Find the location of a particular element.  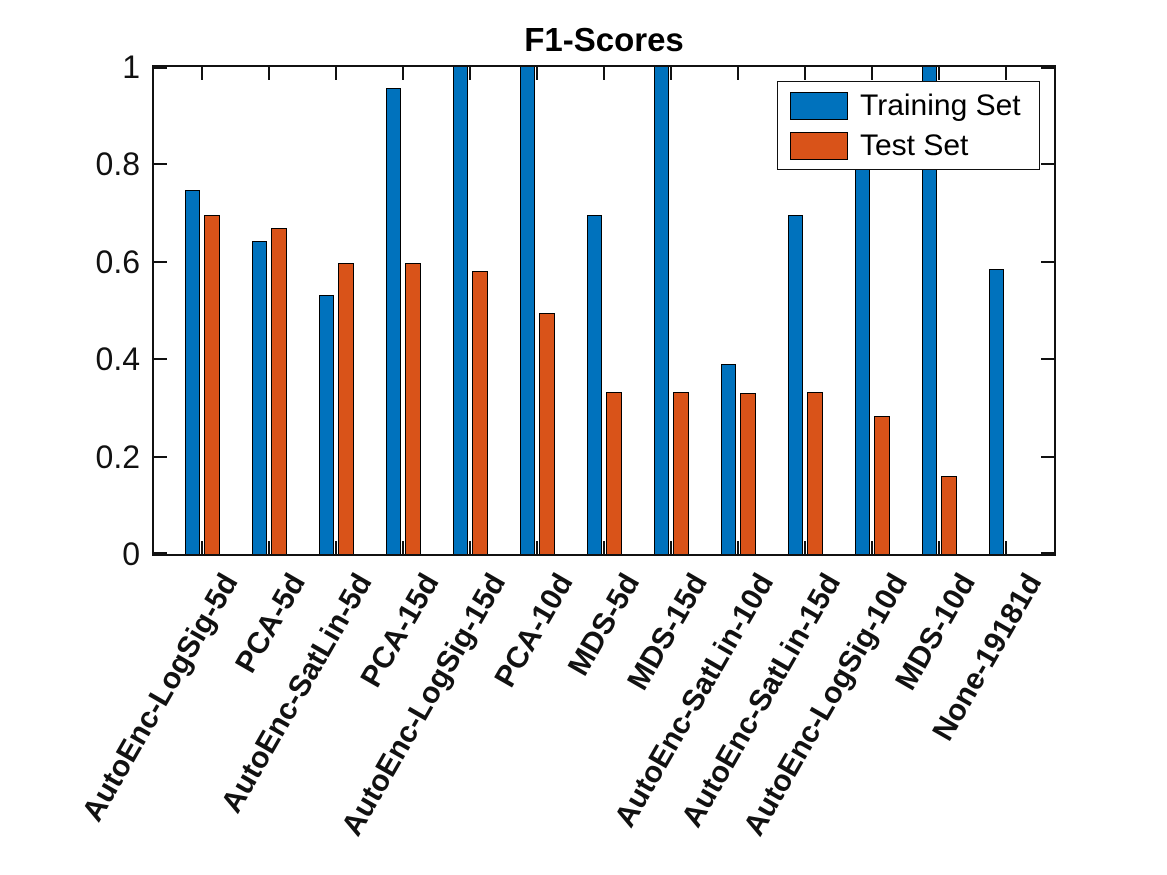

legend-entry-test-set: Test Set is located at coordinates (908, 145).